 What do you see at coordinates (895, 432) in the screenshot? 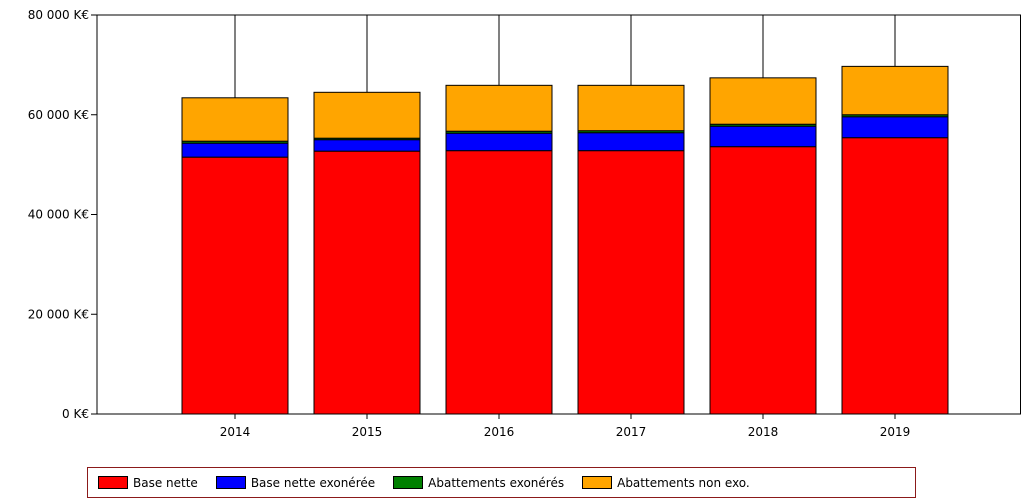
I see `x-tick-label: 2019` at bounding box center [895, 432].